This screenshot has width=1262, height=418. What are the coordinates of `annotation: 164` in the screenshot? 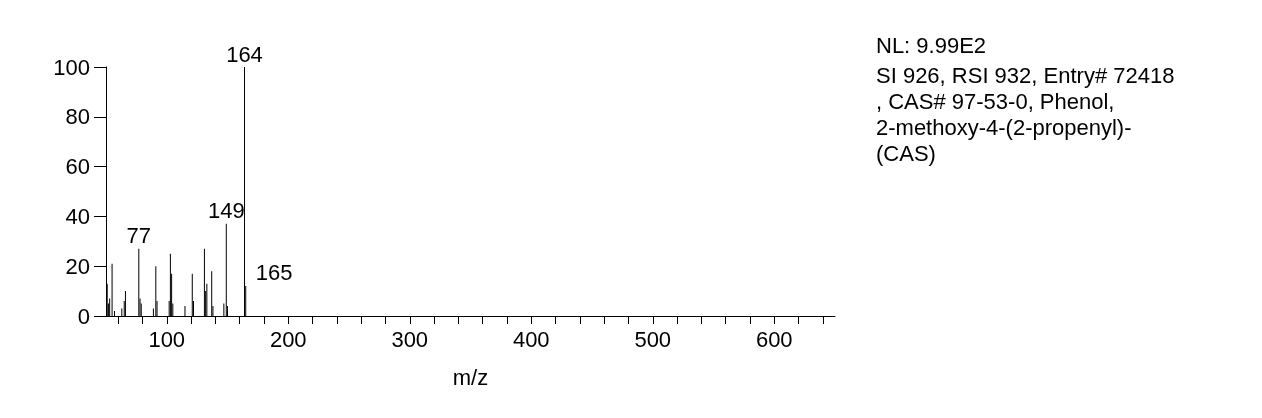 It's located at (244, 54).